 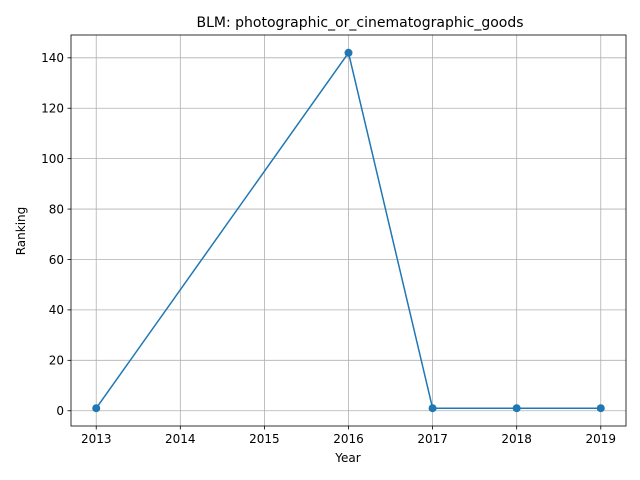 What do you see at coordinates (56, 234) in the screenshot?
I see `y-ticks: 0 20 40 60 80 100 120 140` at bounding box center [56, 234].